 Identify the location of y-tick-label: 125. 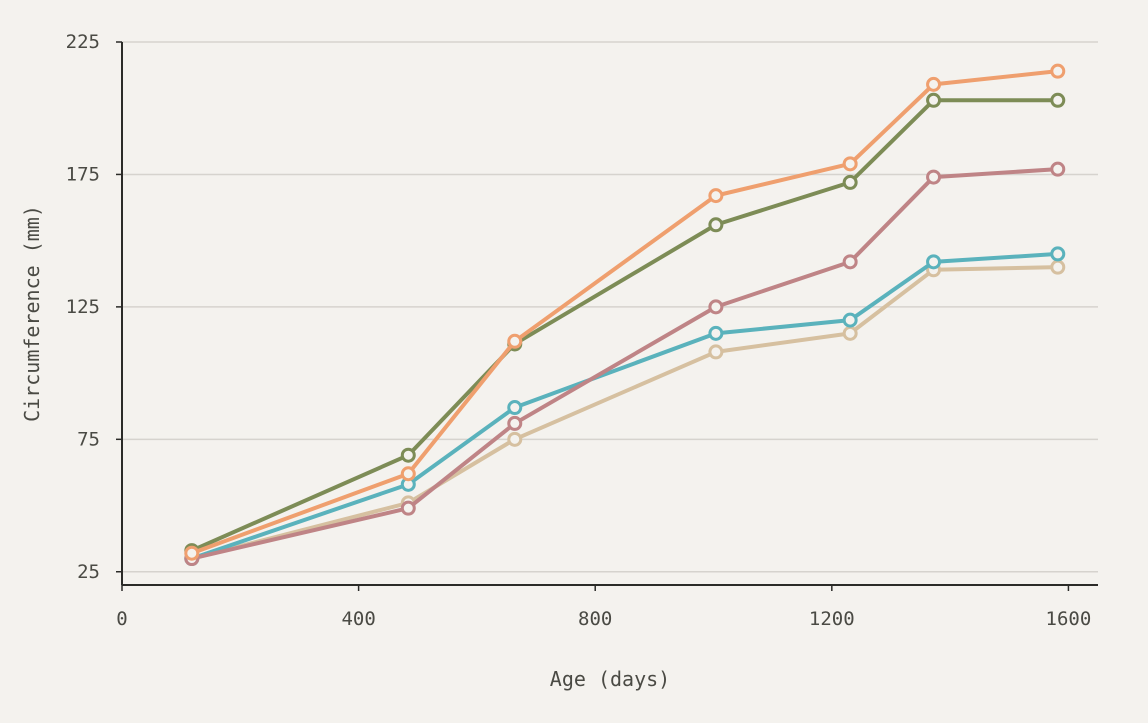
(83, 307).